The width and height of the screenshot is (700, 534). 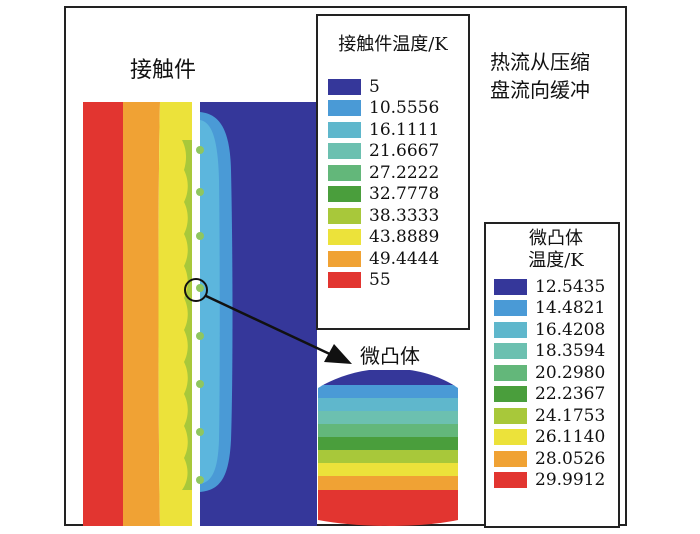 What do you see at coordinates (338, 354) in the screenshot?
I see `zoom-arrow-head` at bounding box center [338, 354].